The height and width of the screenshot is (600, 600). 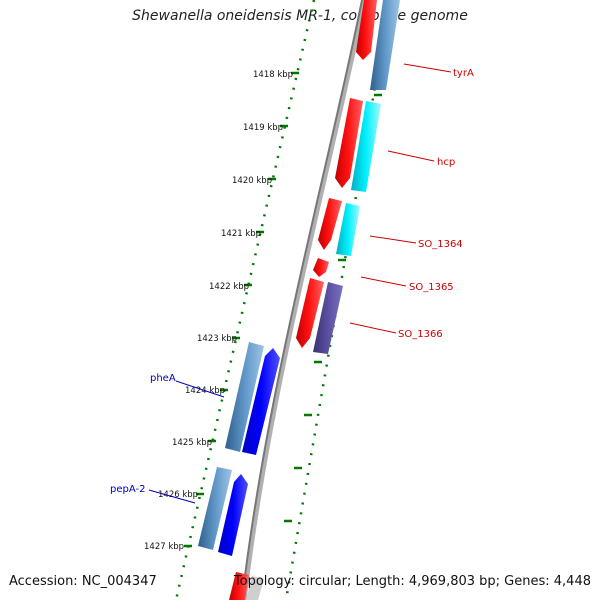 I want to click on gene-label-pepA2: pepA-2, so click(x=127, y=489).